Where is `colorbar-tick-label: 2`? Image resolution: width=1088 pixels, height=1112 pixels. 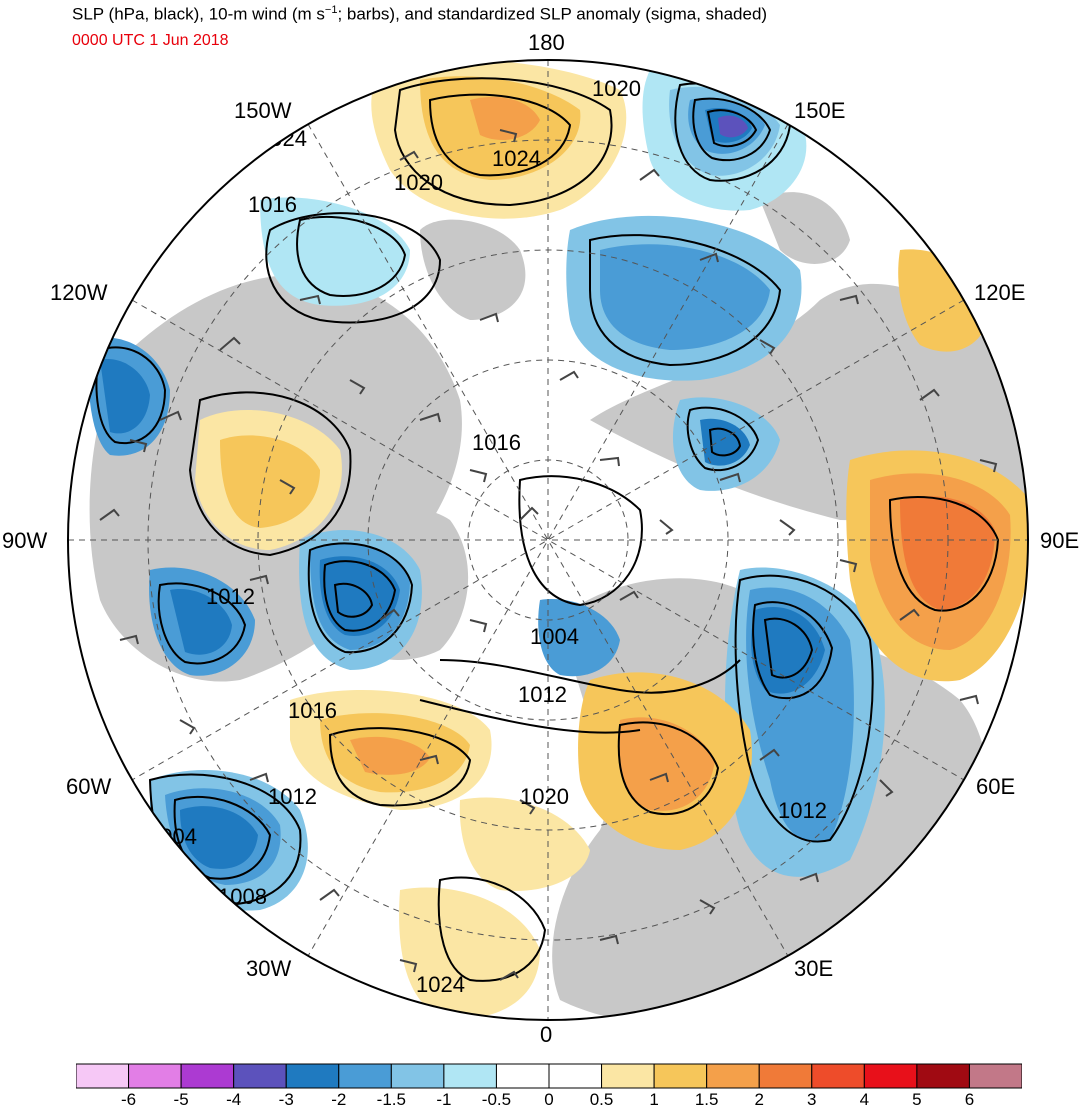
colorbar-tick-label: 2 is located at coordinates (759, 1099).